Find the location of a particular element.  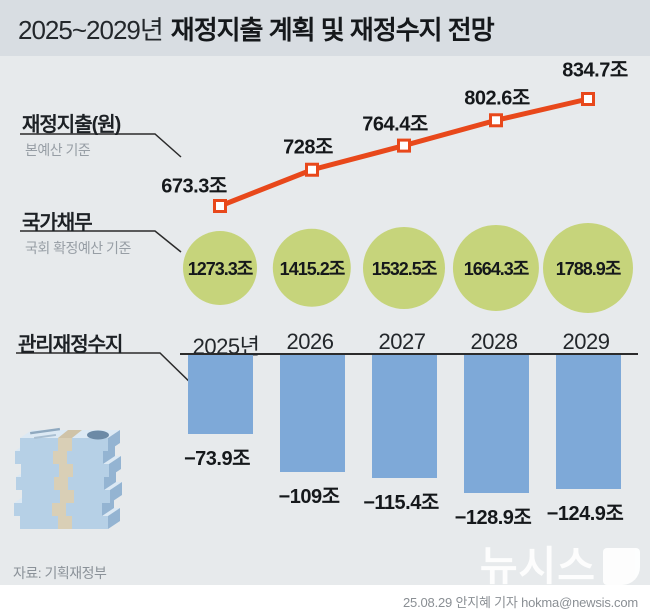

expenditure-pointer-line is located at coordinates (101, 145).